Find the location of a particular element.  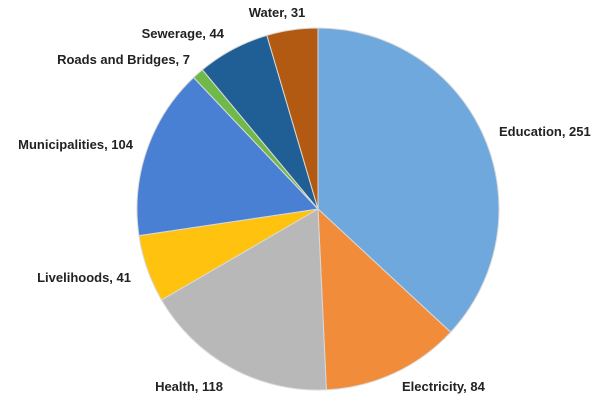

slice-label-education: Education, 251 is located at coordinates (545, 131).